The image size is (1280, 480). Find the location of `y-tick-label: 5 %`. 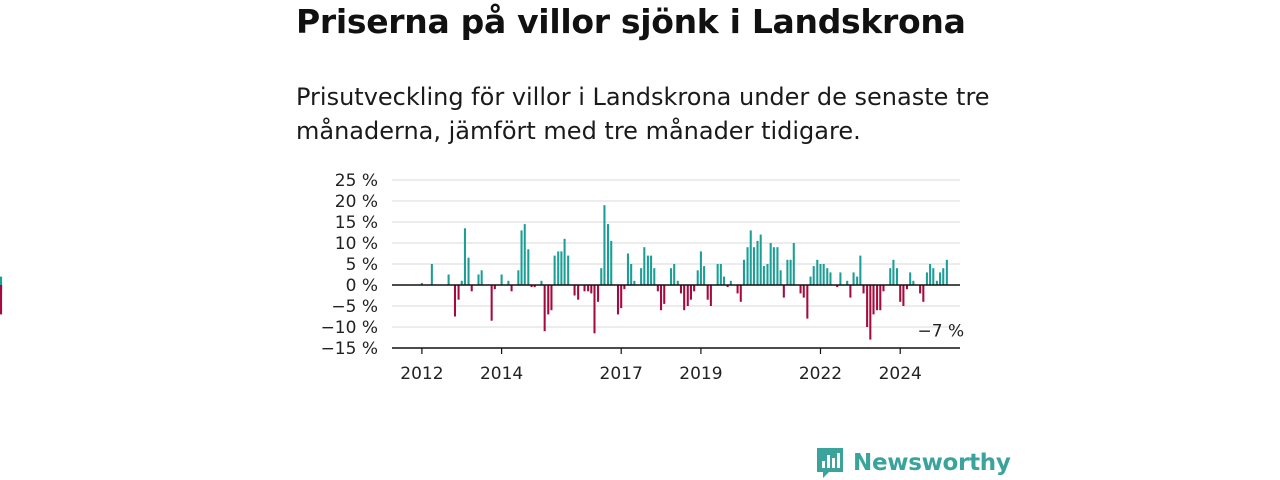

y-tick-label: 5 % is located at coordinates (362, 265).